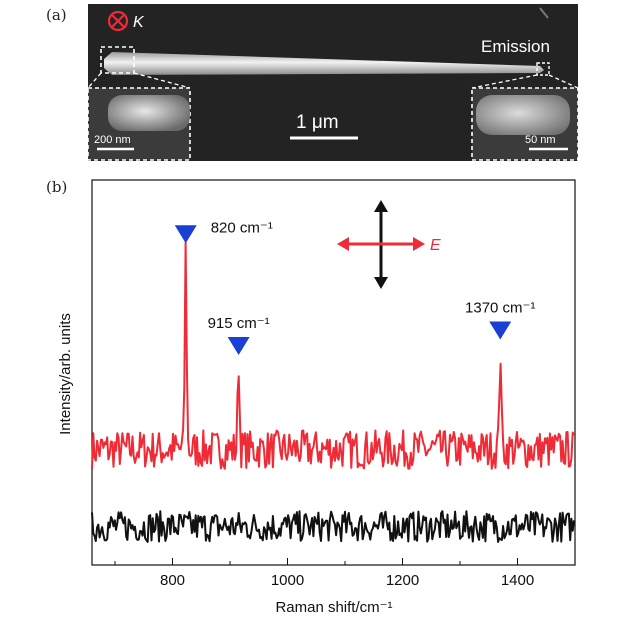 Image resolution: width=630 pixels, height=622 pixels. Describe the element at coordinates (242, 227) in the screenshot. I see `peak-label-0: 820 cm⁻¹` at that location.